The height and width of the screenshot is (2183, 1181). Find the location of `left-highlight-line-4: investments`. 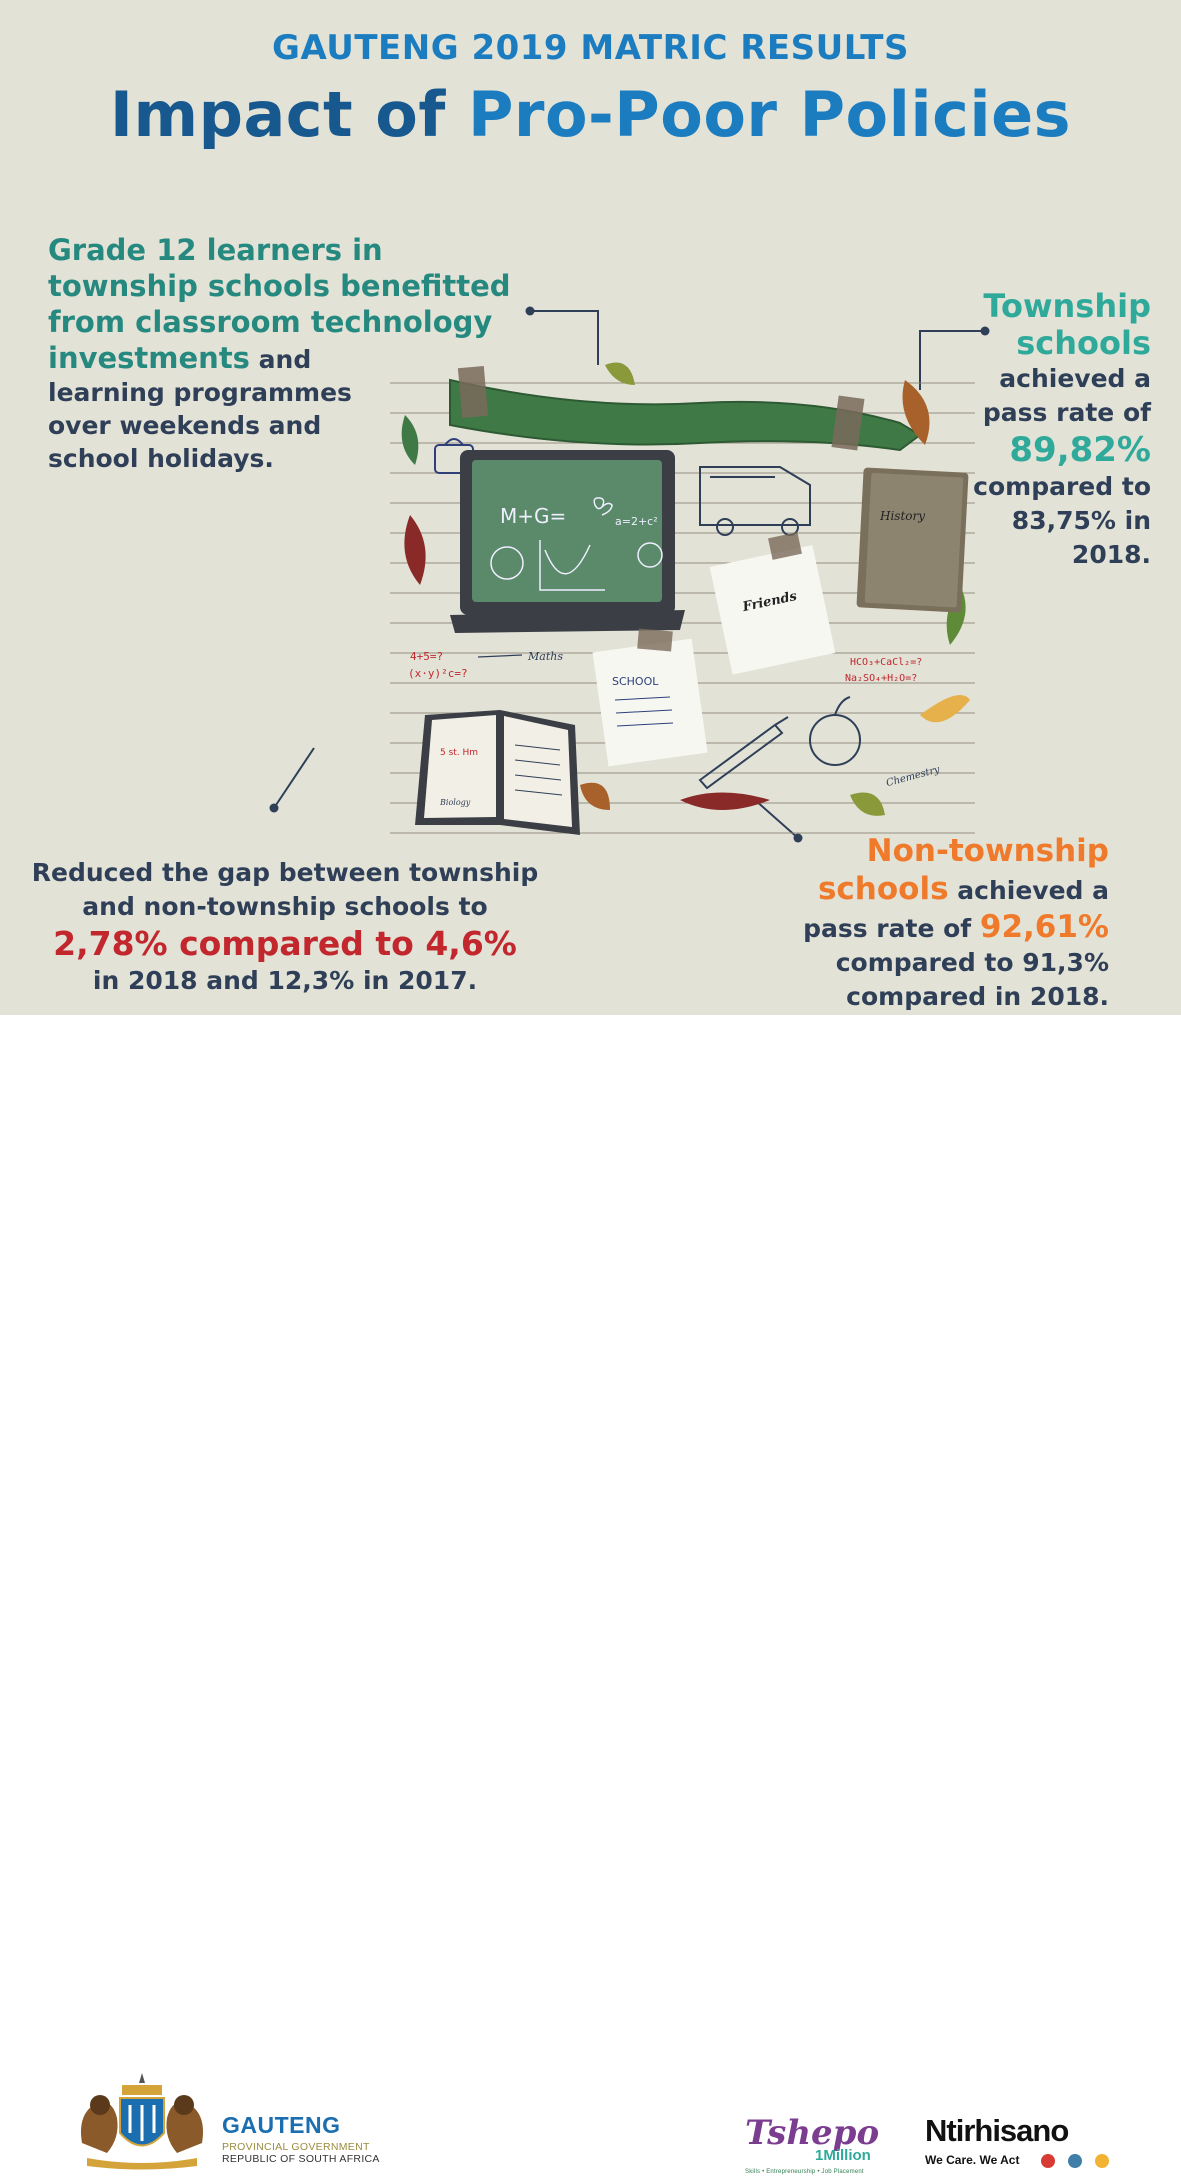

left-highlight-line-4: investments is located at coordinates (149, 358).